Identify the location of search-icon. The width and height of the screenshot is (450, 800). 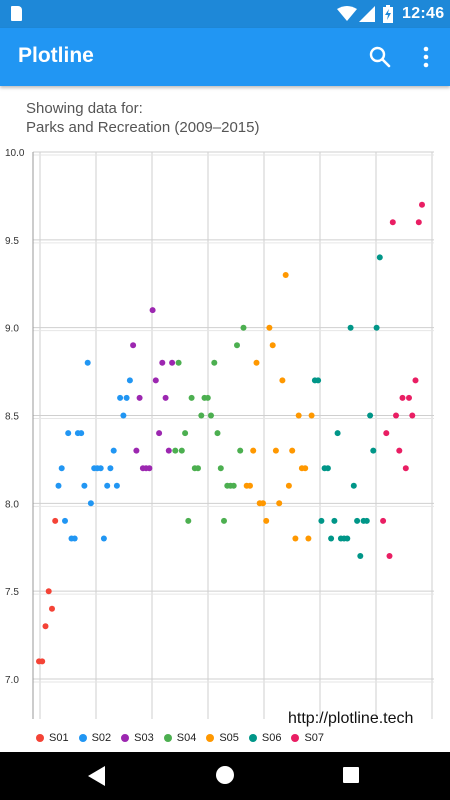
(380, 57).